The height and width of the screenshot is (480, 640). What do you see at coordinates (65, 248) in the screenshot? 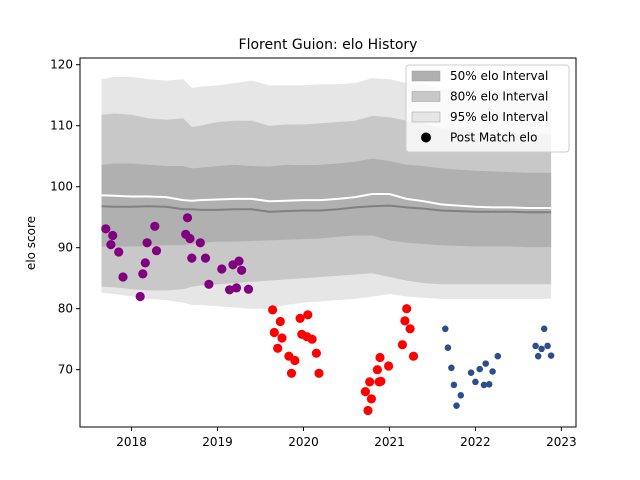
I see `y-tick-label: 90` at bounding box center [65, 248].